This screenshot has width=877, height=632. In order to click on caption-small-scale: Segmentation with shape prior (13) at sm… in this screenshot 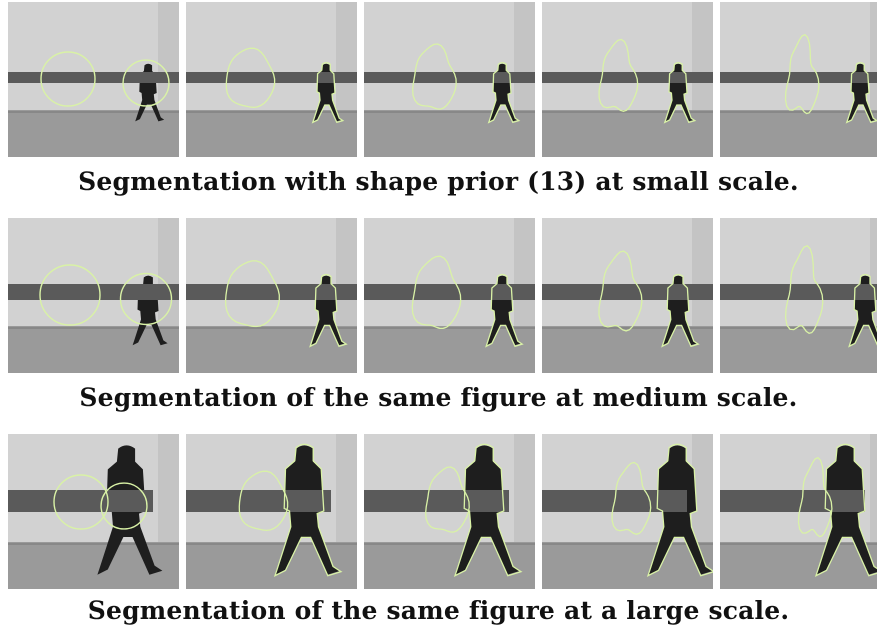, I will do `click(438, 181)`.